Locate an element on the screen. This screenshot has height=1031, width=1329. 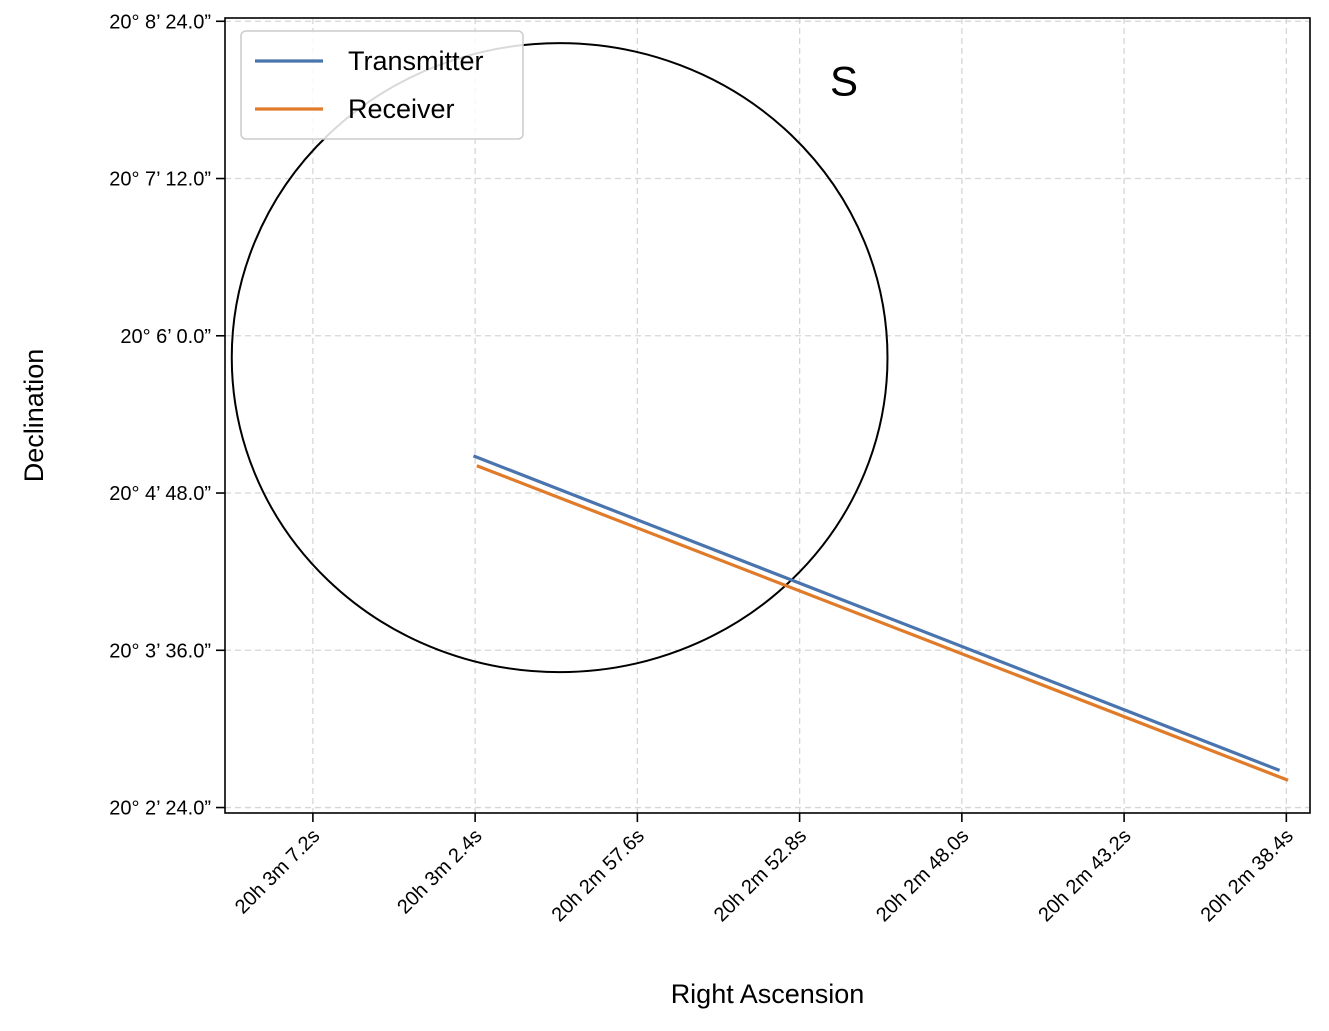
legend-label: Receiver is located at coordinates (401, 109).